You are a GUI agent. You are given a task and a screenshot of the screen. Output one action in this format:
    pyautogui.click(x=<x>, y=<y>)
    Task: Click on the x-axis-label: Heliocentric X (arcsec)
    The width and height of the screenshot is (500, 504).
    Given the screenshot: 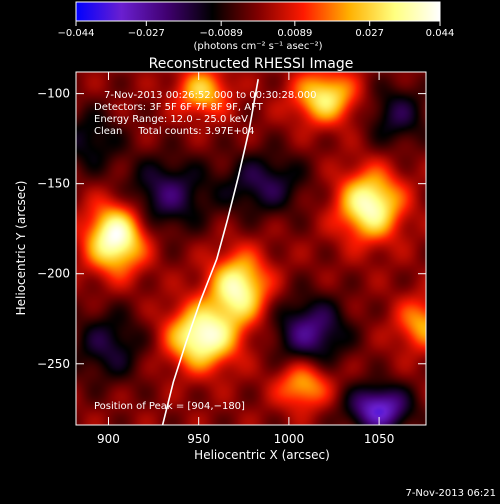 What is the action you would take?
    pyautogui.click(x=262, y=455)
    